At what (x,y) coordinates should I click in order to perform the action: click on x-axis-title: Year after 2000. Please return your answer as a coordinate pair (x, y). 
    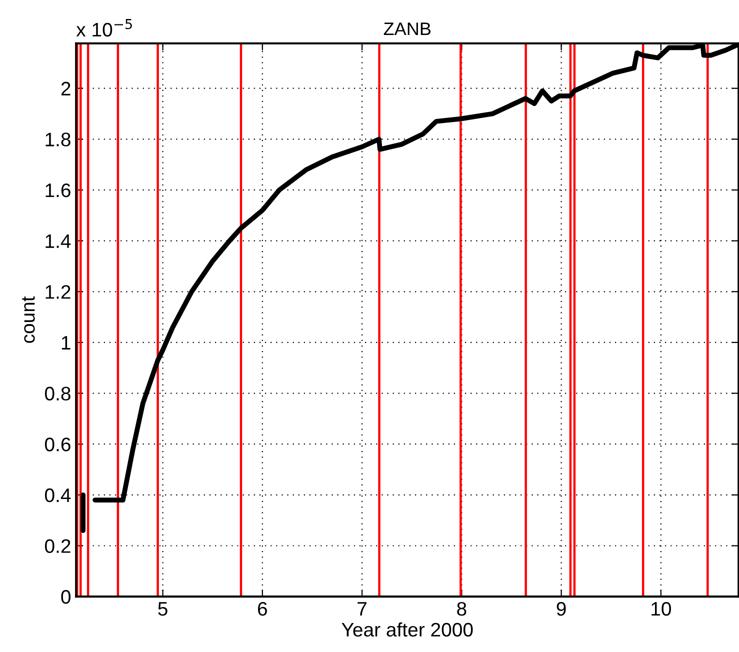
    Looking at the image, I should click on (407, 629).